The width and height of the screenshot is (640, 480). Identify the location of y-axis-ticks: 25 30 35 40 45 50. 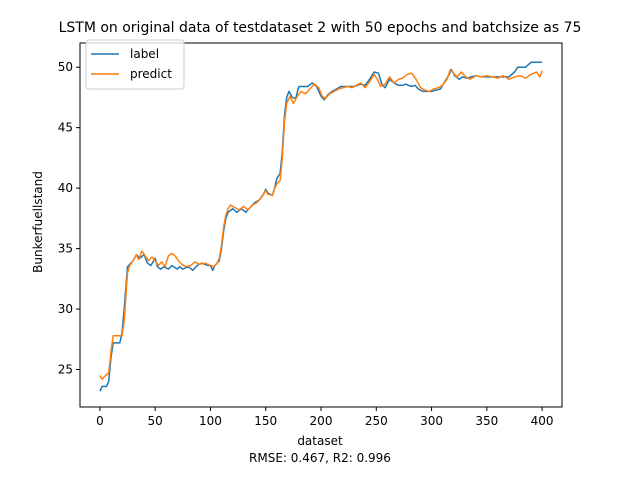
(69, 218).